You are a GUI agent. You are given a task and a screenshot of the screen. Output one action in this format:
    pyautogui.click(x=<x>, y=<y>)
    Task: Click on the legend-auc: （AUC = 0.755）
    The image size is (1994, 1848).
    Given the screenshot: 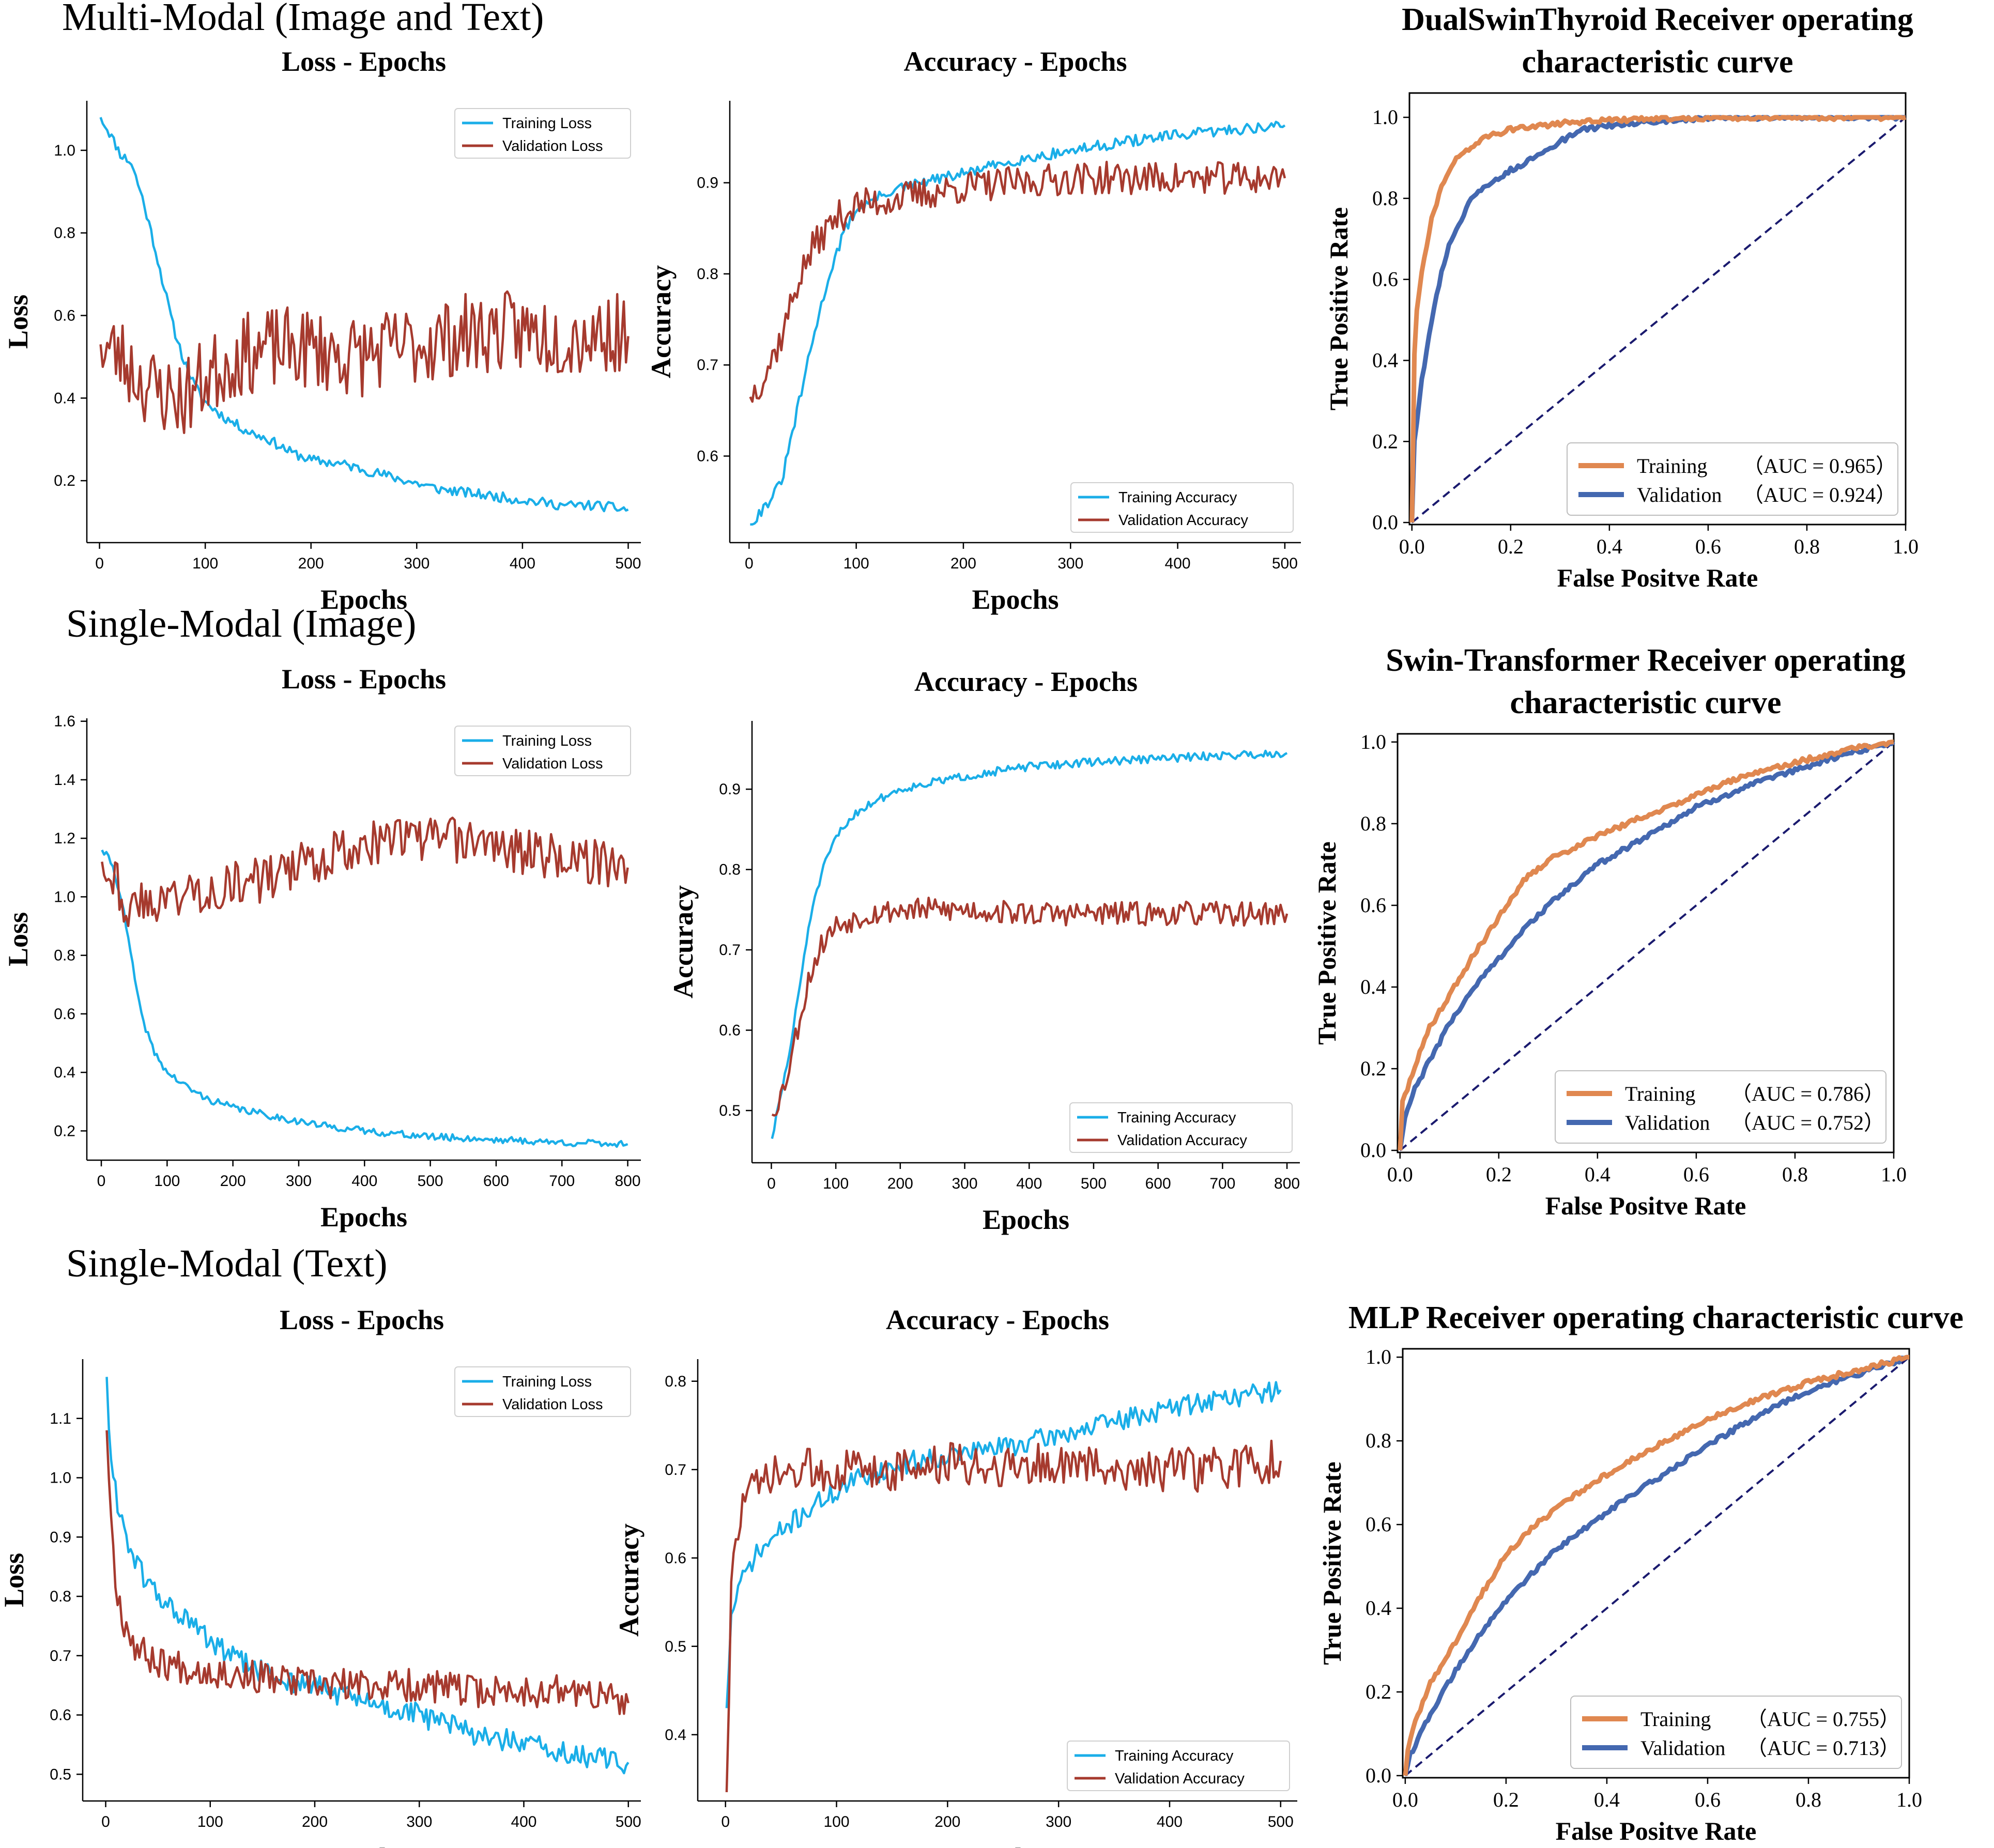 What is the action you would take?
    pyautogui.click(x=1823, y=1719)
    